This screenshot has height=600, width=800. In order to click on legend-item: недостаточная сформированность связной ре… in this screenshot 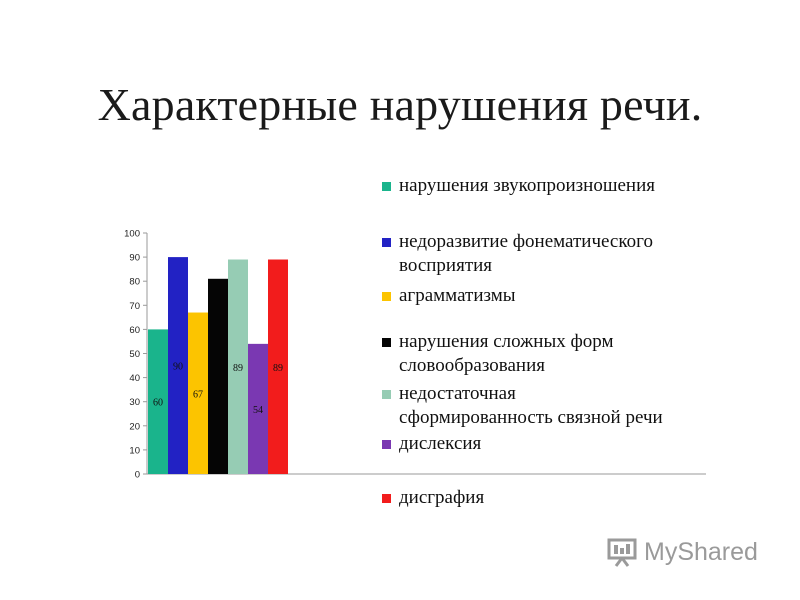, I will do `click(522, 406)`.